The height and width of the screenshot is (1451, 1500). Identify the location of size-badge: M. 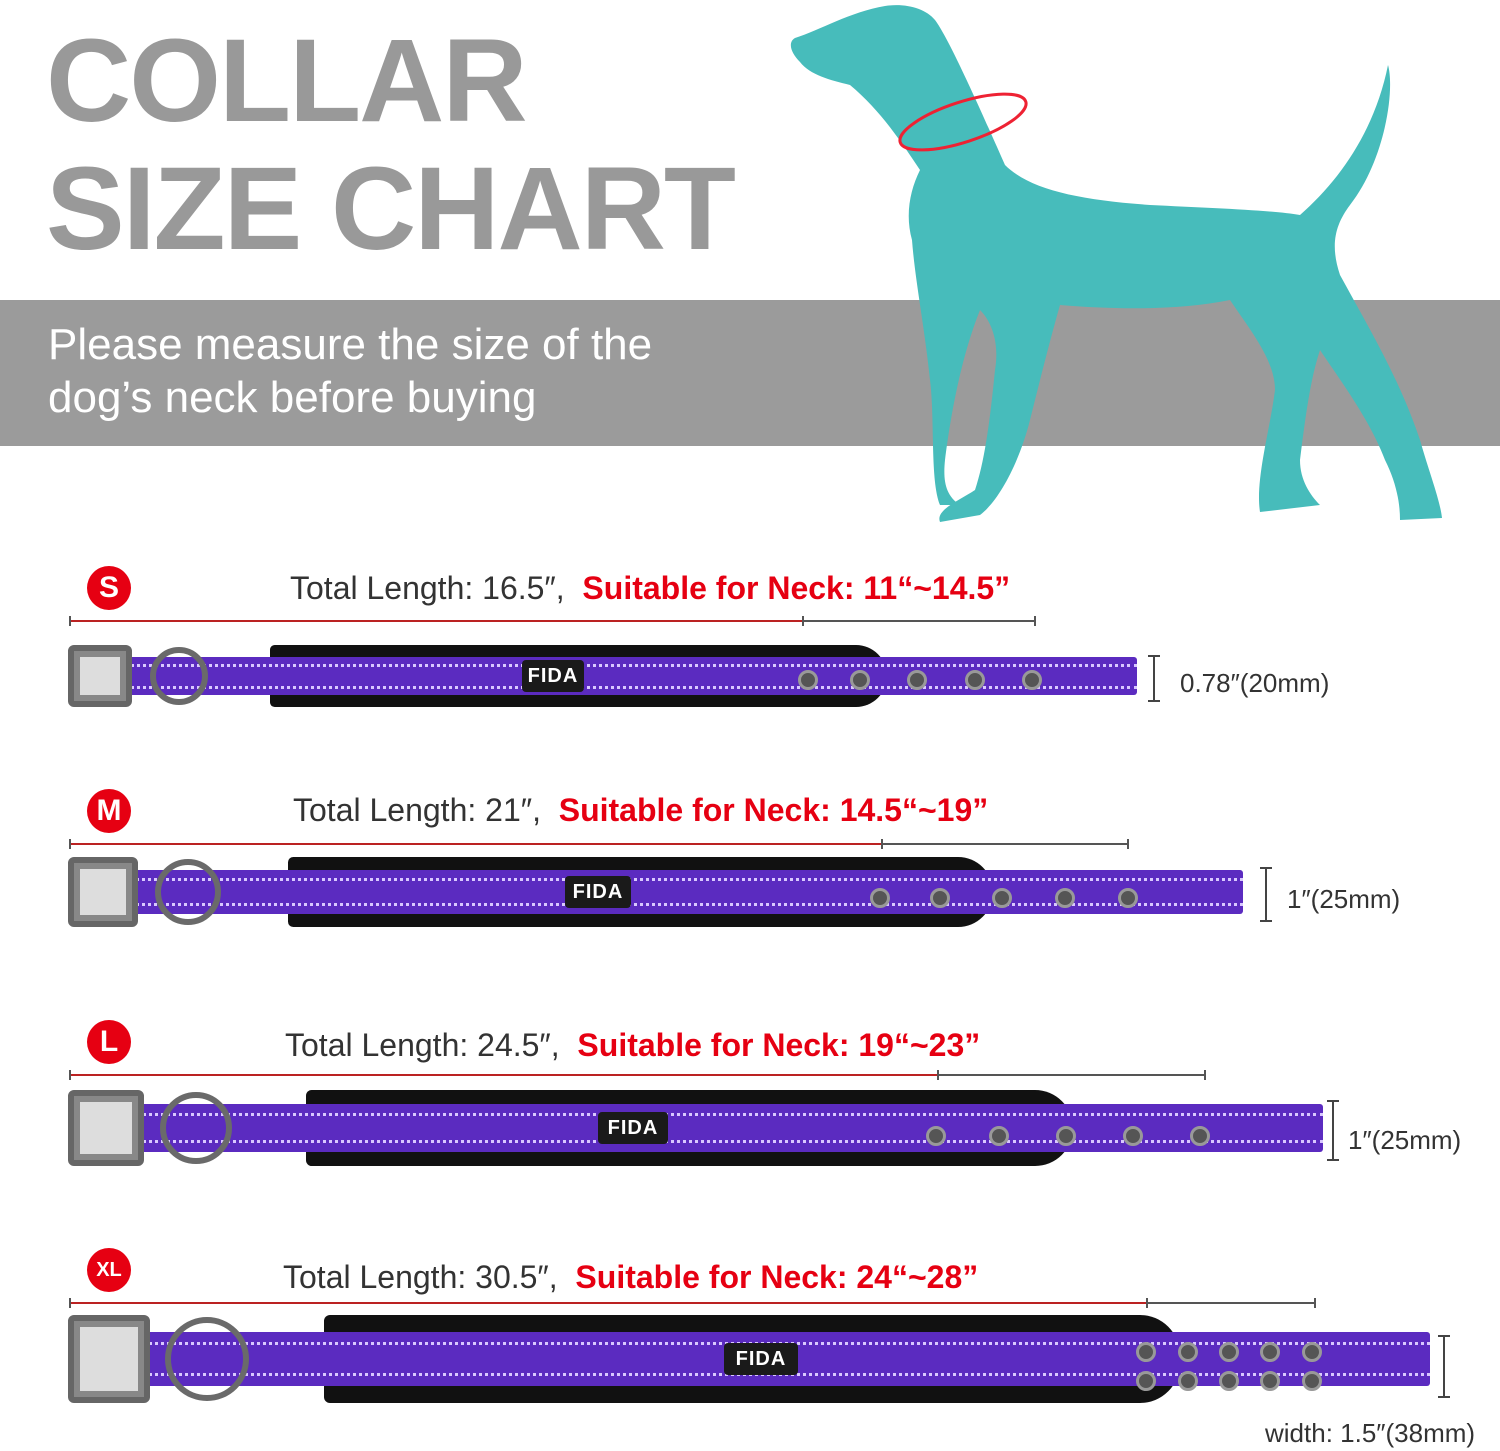
(109, 811).